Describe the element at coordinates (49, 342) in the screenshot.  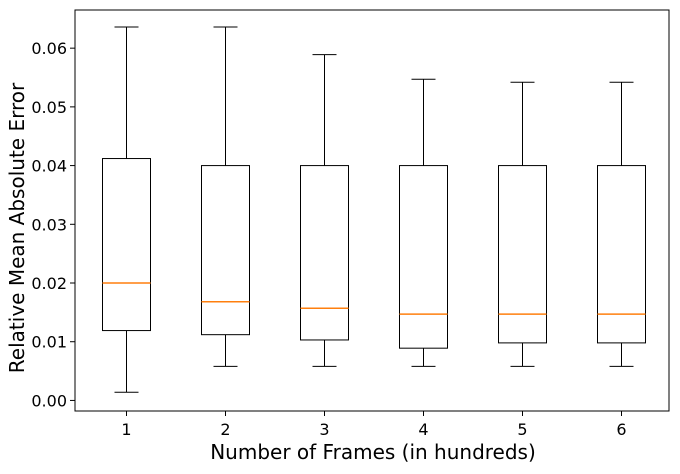
I see `y-tick-label: 0.01` at that location.